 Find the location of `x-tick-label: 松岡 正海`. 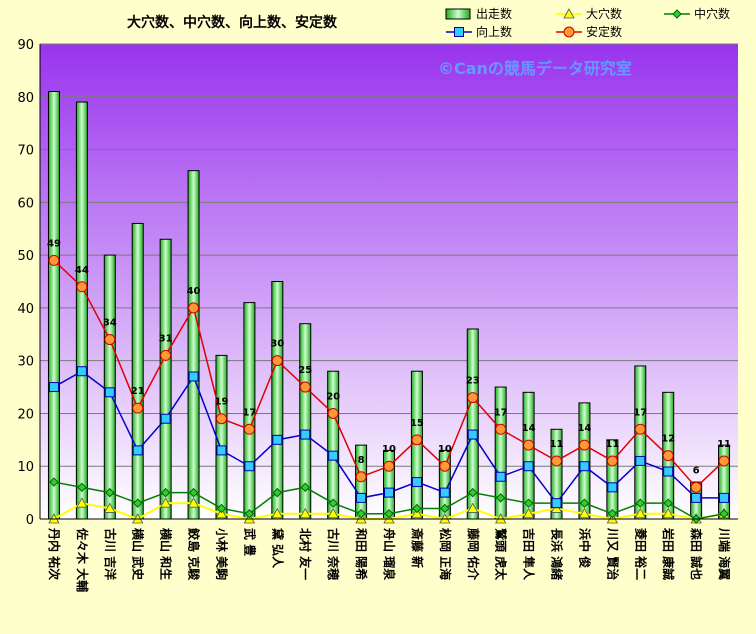

x-tick-label: 松岡 正海 is located at coordinates (445, 554).